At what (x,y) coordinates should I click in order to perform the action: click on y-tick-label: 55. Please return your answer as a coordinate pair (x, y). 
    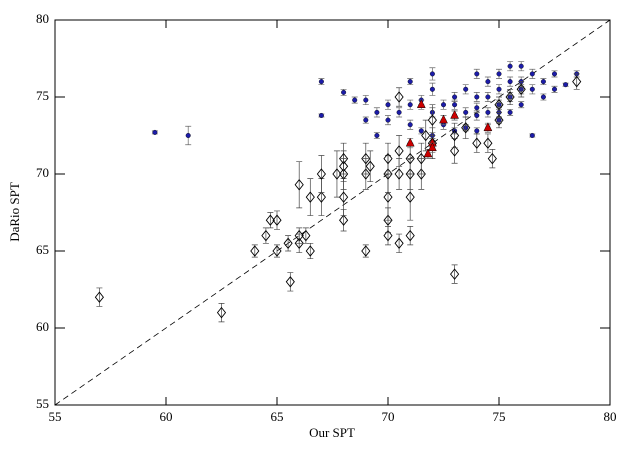
    Looking at the image, I should click on (42, 403).